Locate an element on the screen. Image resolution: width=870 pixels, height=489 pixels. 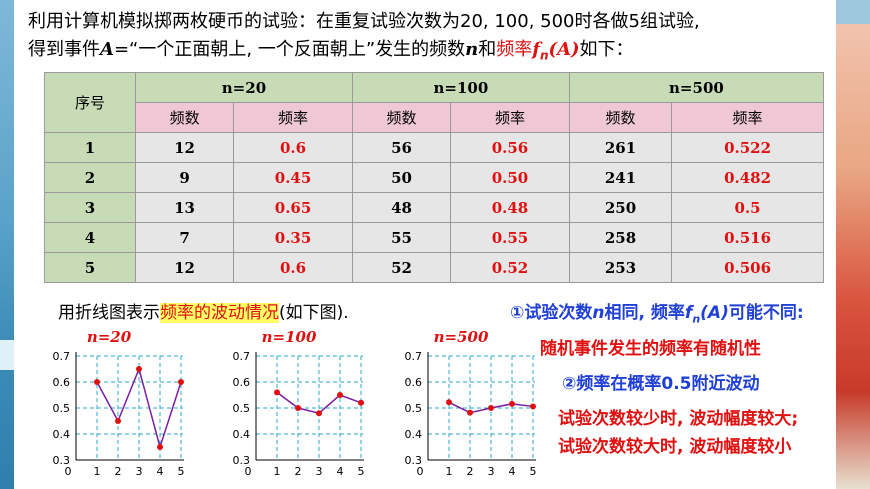
x-tick-label: 0 is located at coordinates (248, 471).